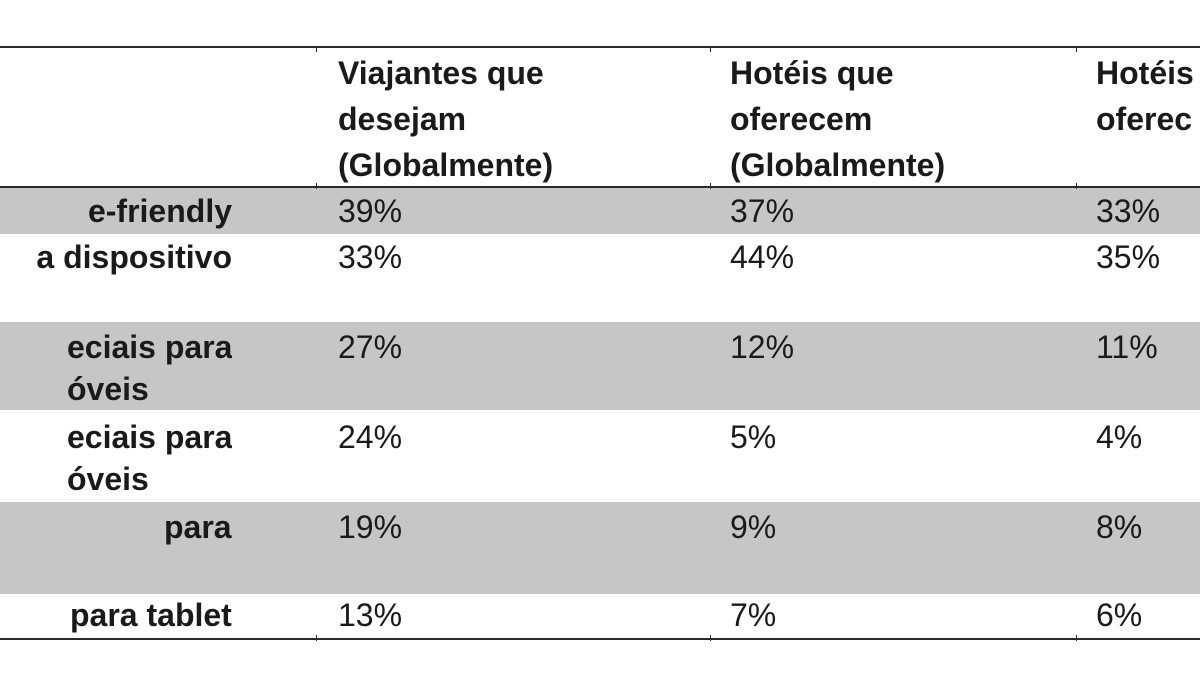 The height and width of the screenshot is (675, 1200). Describe the element at coordinates (600, 211) in the screenshot. I see `table-row: e-friendly 39% 37% 33%` at that location.